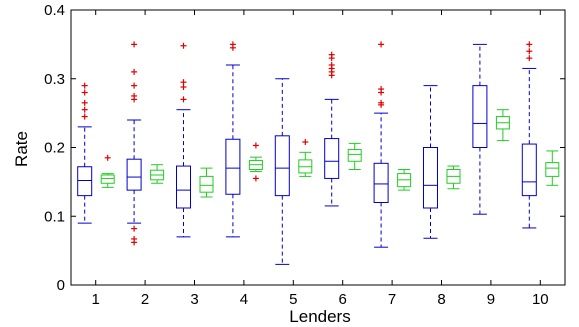 The image size is (579, 327). I want to click on y-tick-label-3: 0.3, so click(54, 79).